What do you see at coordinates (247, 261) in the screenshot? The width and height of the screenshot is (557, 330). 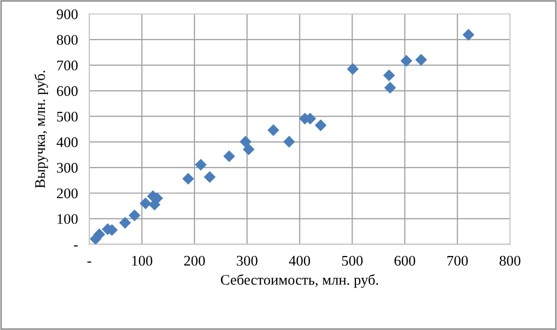 I see `x-tick-label: 300` at bounding box center [247, 261].